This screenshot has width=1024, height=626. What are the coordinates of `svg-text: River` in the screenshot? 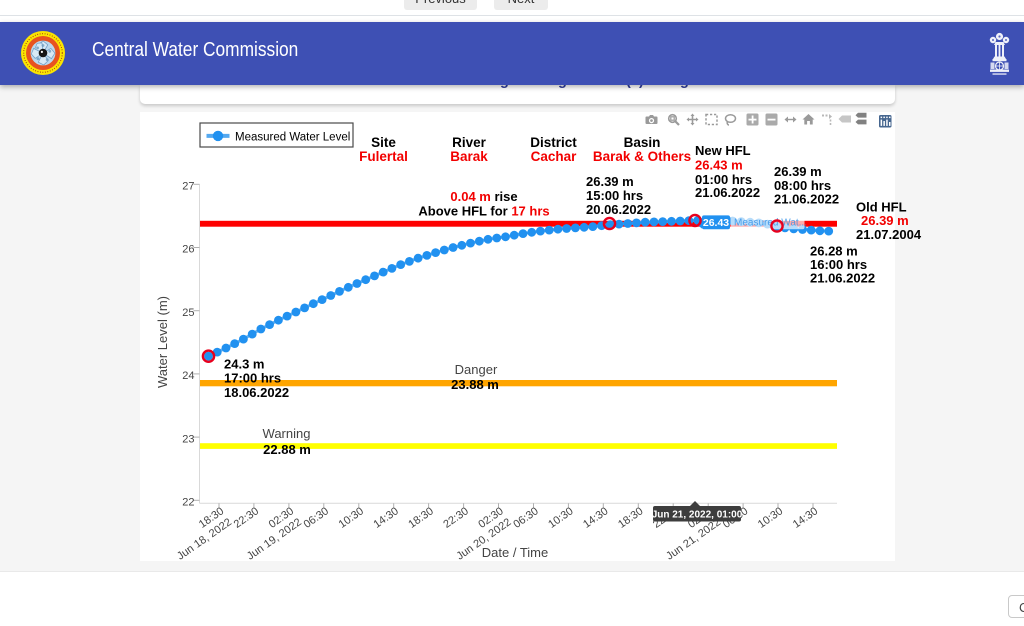 It's located at (469, 142).